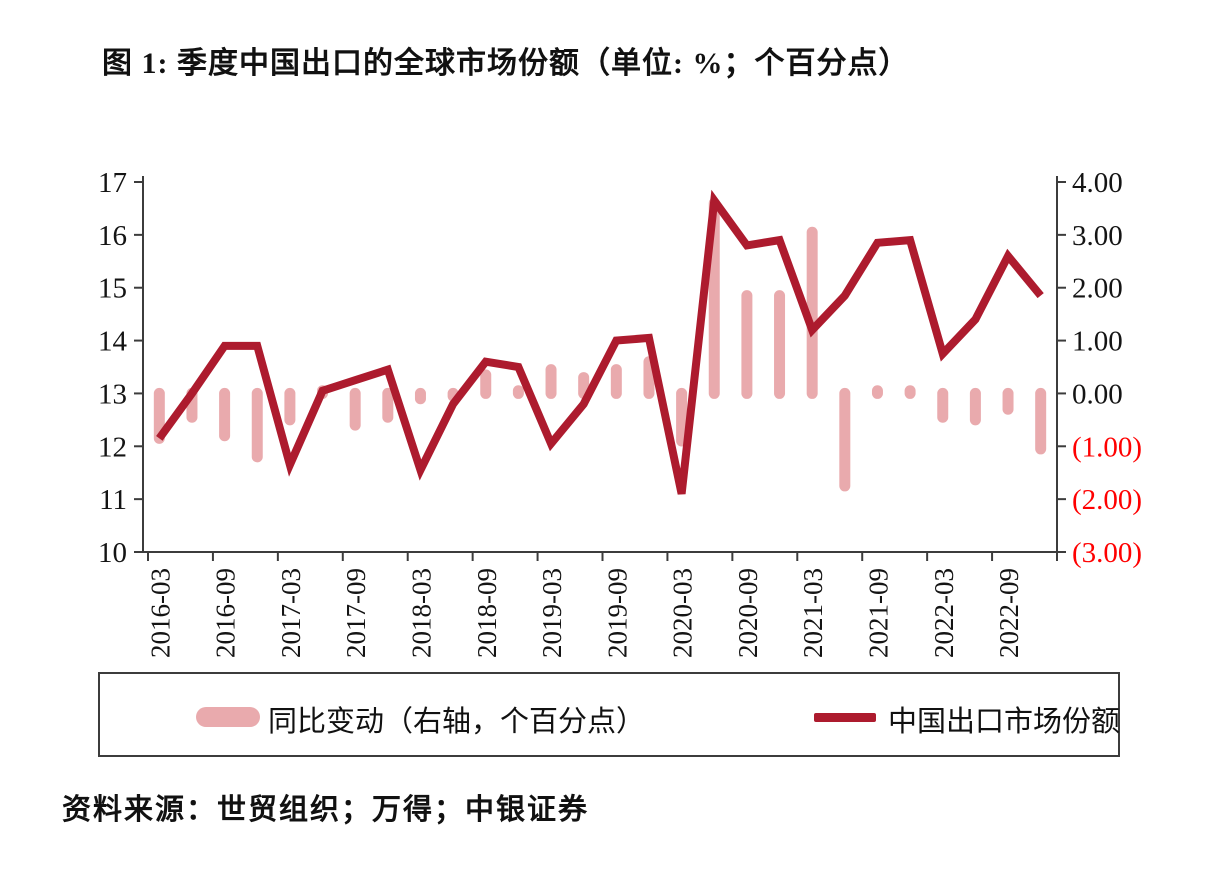  What do you see at coordinates (112, 553) in the screenshot?
I see `left-axis-label: 10` at bounding box center [112, 553].